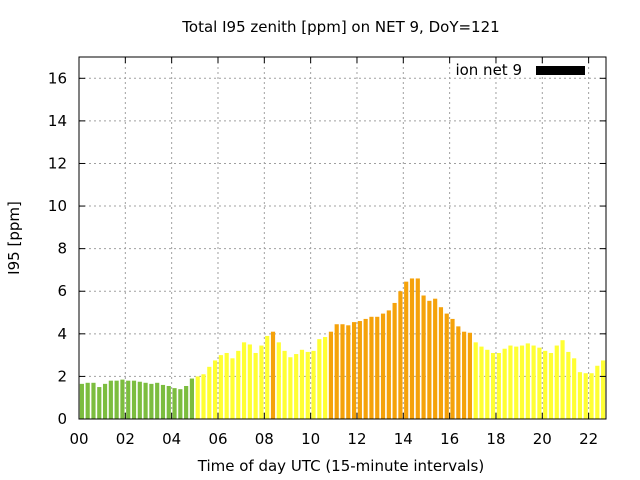 The height and width of the screenshot is (480, 640). Describe the element at coordinates (62, 376) in the screenshot. I see `y-tick-label: 2` at that location.